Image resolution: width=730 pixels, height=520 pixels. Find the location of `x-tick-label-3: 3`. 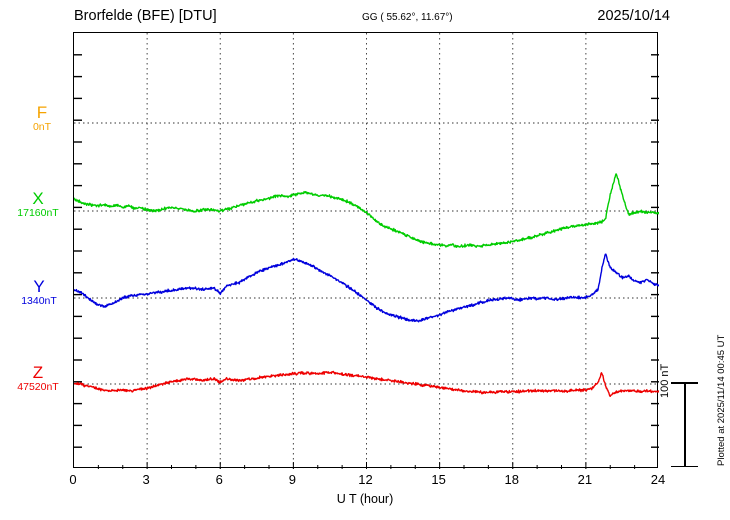

x-tick-label-3: 3 is located at coordinates (146, 479).